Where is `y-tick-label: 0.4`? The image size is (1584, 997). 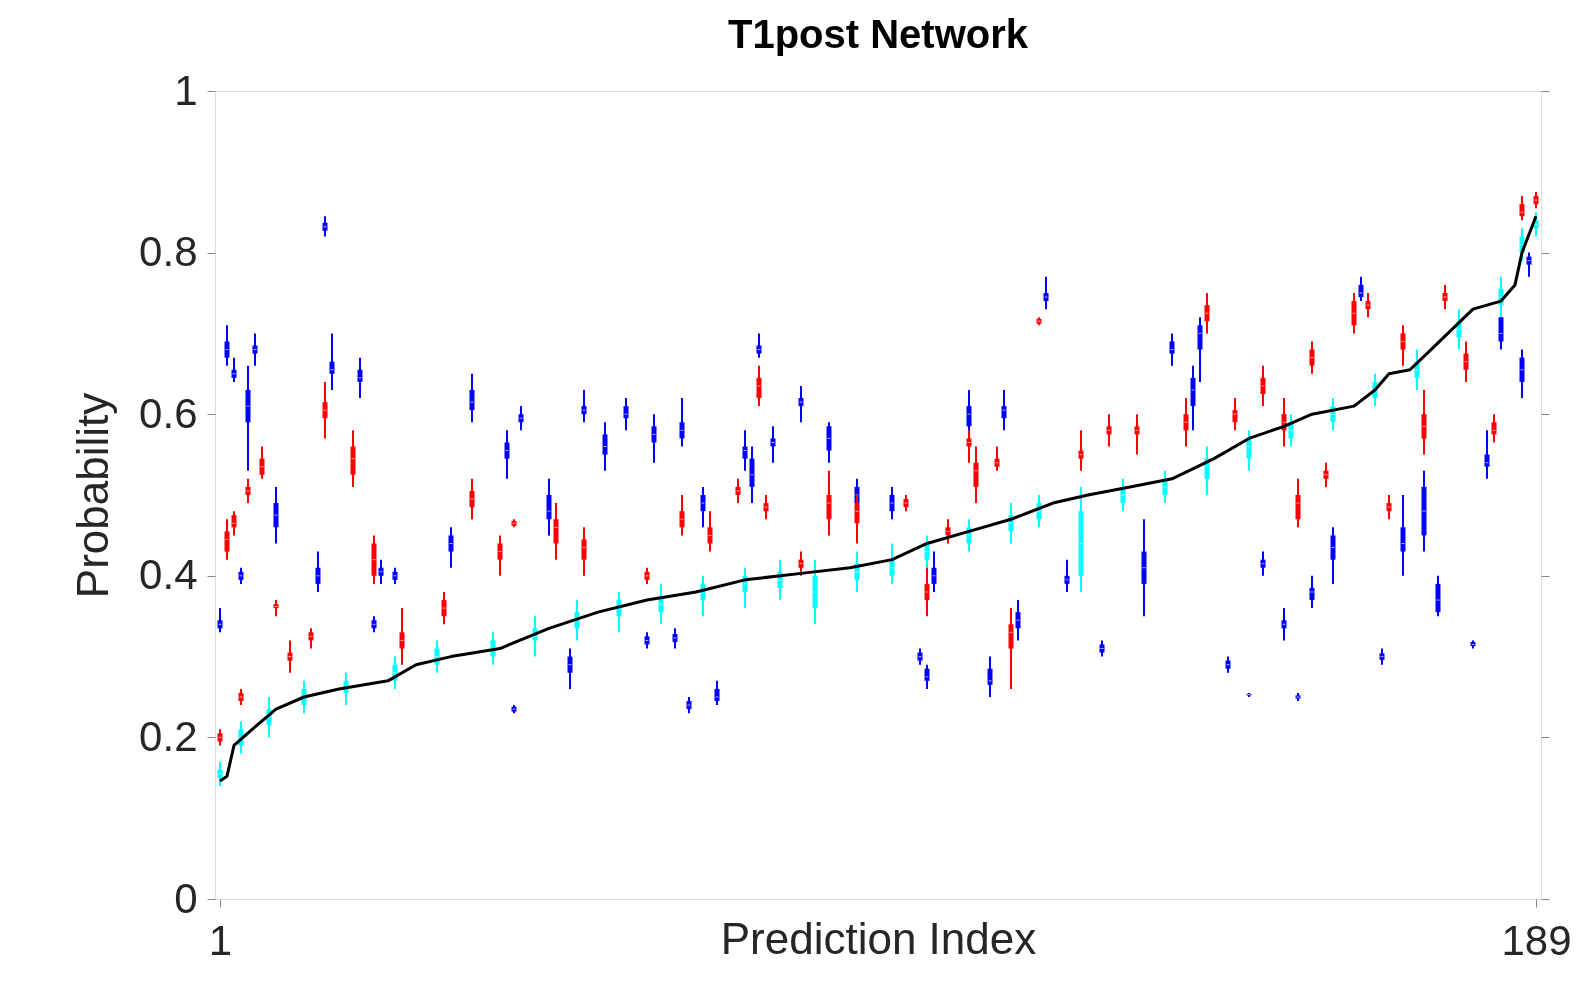 y-tick-label: 0.4 is located at coordinates (168, 575).